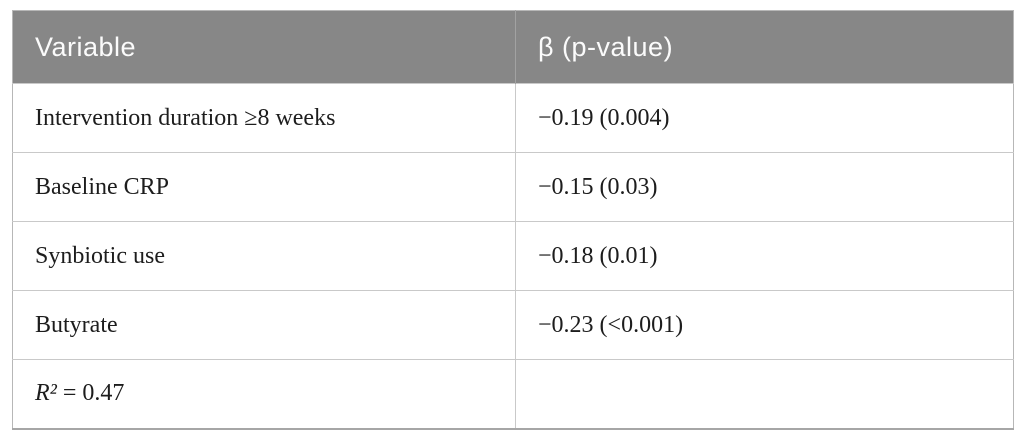  I want to click on r-squared-cell: R² = 0.47, so click(264, 394).